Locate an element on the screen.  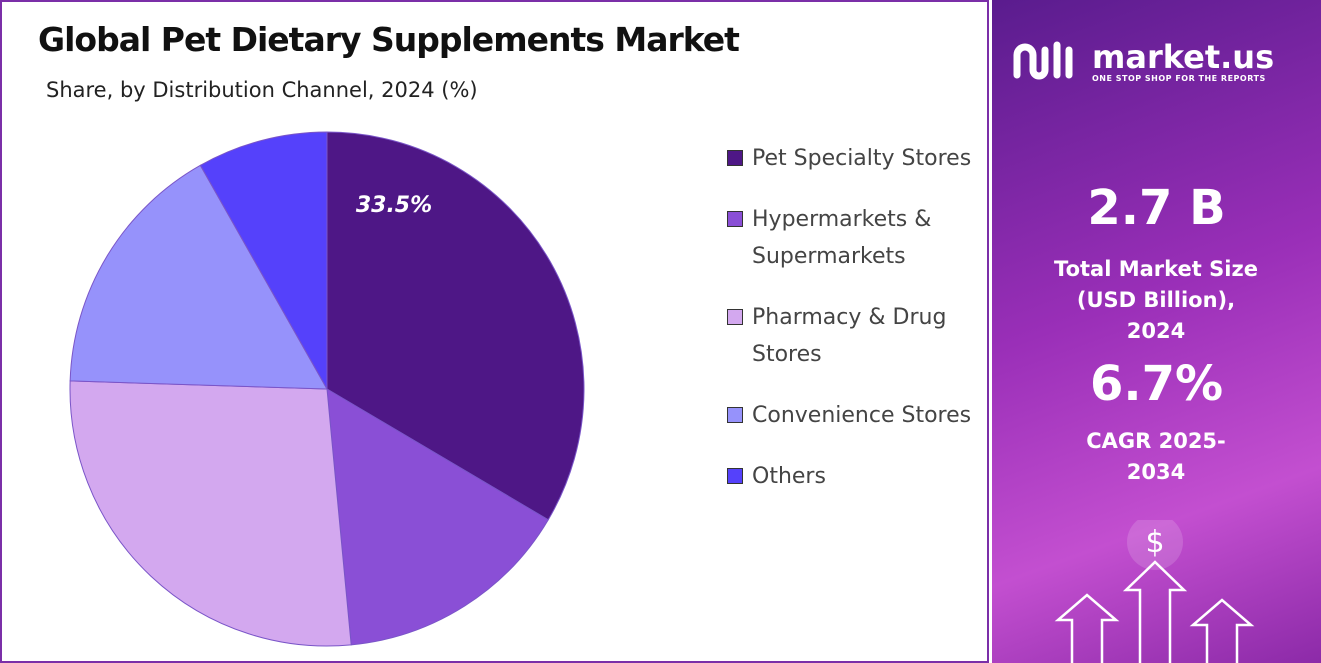
legend-label: Others is located at coordinates (789, 476).